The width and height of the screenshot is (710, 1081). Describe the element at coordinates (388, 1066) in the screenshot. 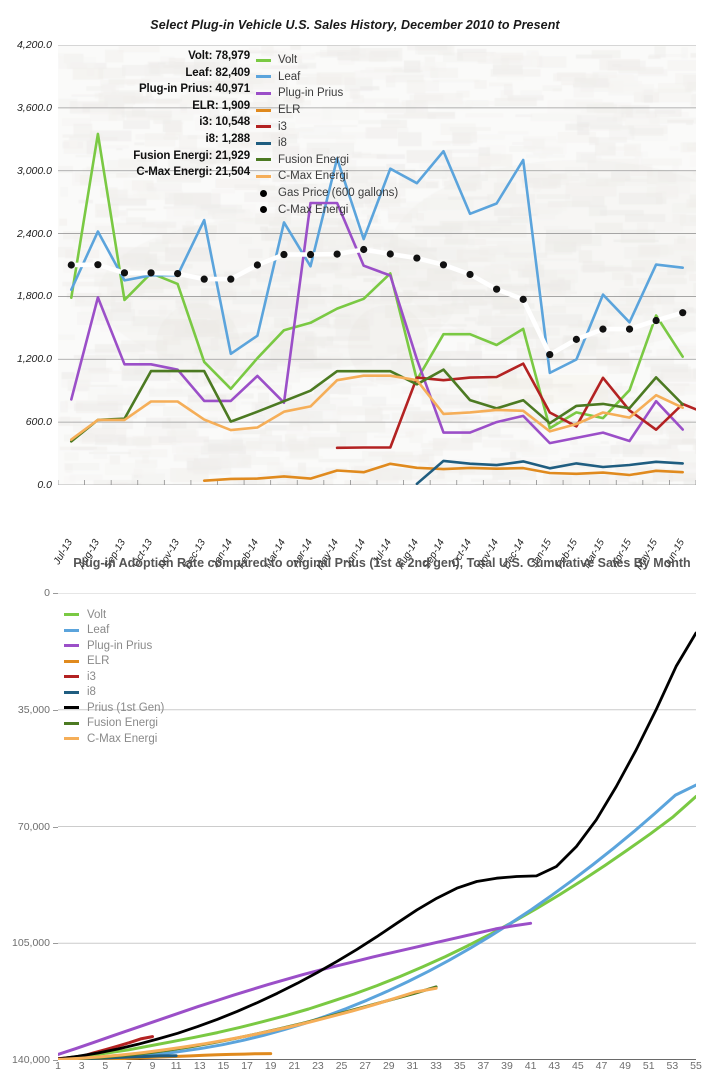

I see `chart2-x-tick: 29` at that location.